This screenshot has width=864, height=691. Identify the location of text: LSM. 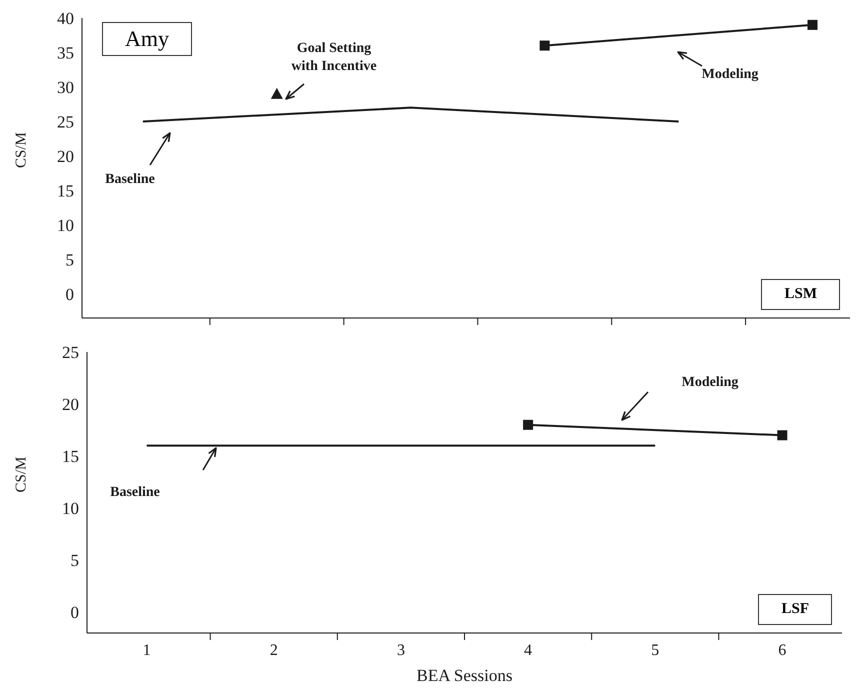
(800, 294).